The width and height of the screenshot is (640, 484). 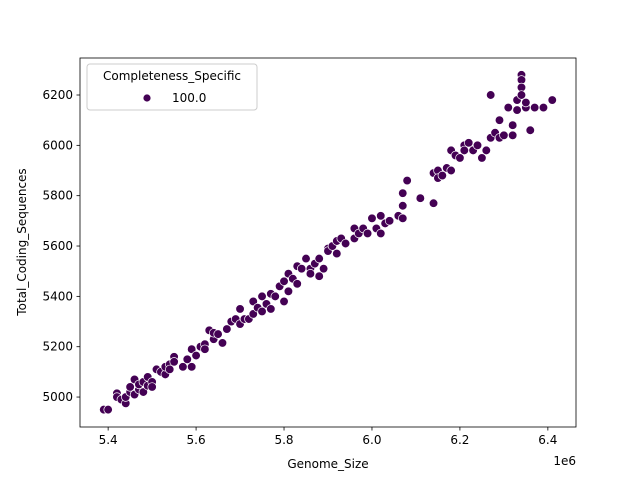 I want to click on legend-box, so click(x=172, y=87).